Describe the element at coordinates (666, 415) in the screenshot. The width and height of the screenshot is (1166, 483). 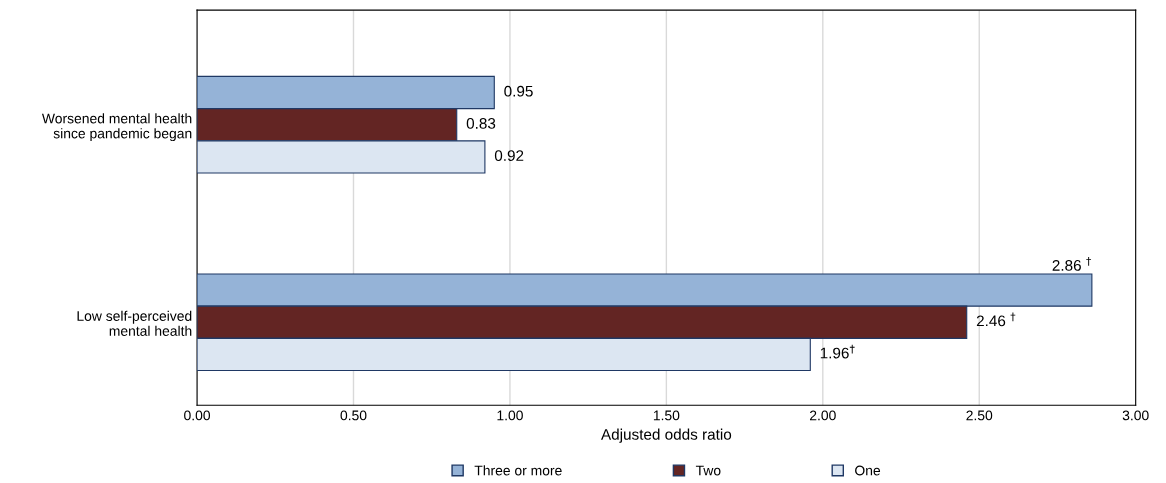
I see `x-tick-label: 1.50` at that location.